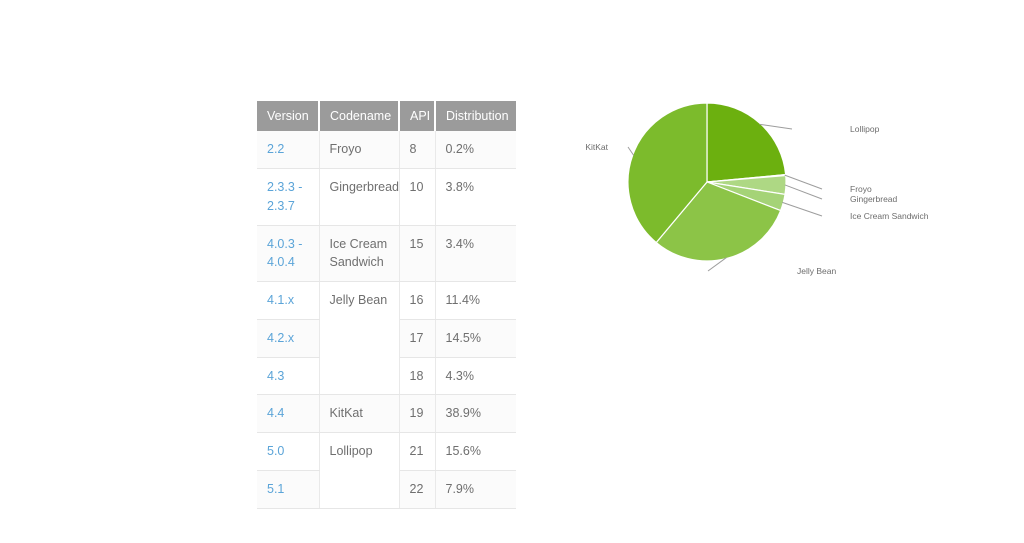 This screenshot has height=543, width=1024. Describe the element at coordinates (417, 197) in the screenshot. I see `cell-api: 10` at that location.